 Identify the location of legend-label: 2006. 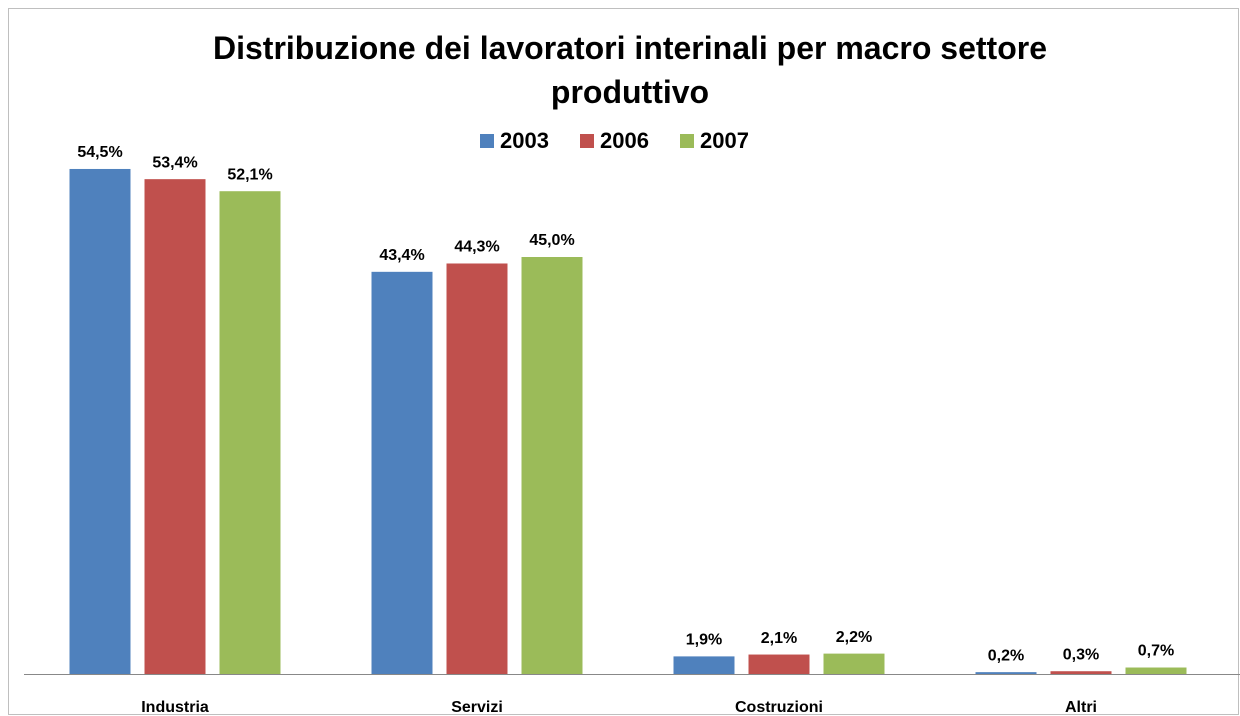
(624, 140).